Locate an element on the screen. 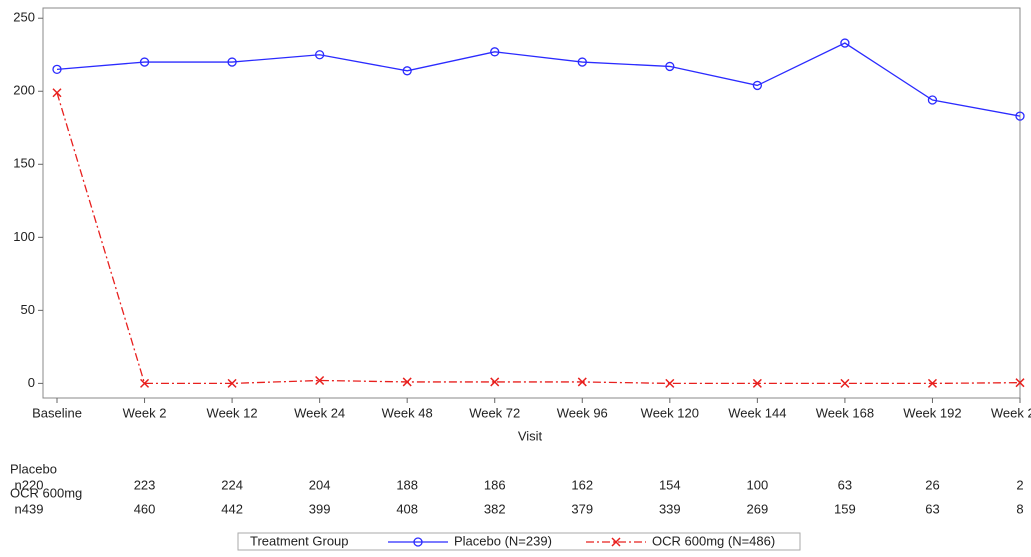 The width and height of the screenshot is (1031, 557). risk-count: 382 is located at coordinates (495, 508).